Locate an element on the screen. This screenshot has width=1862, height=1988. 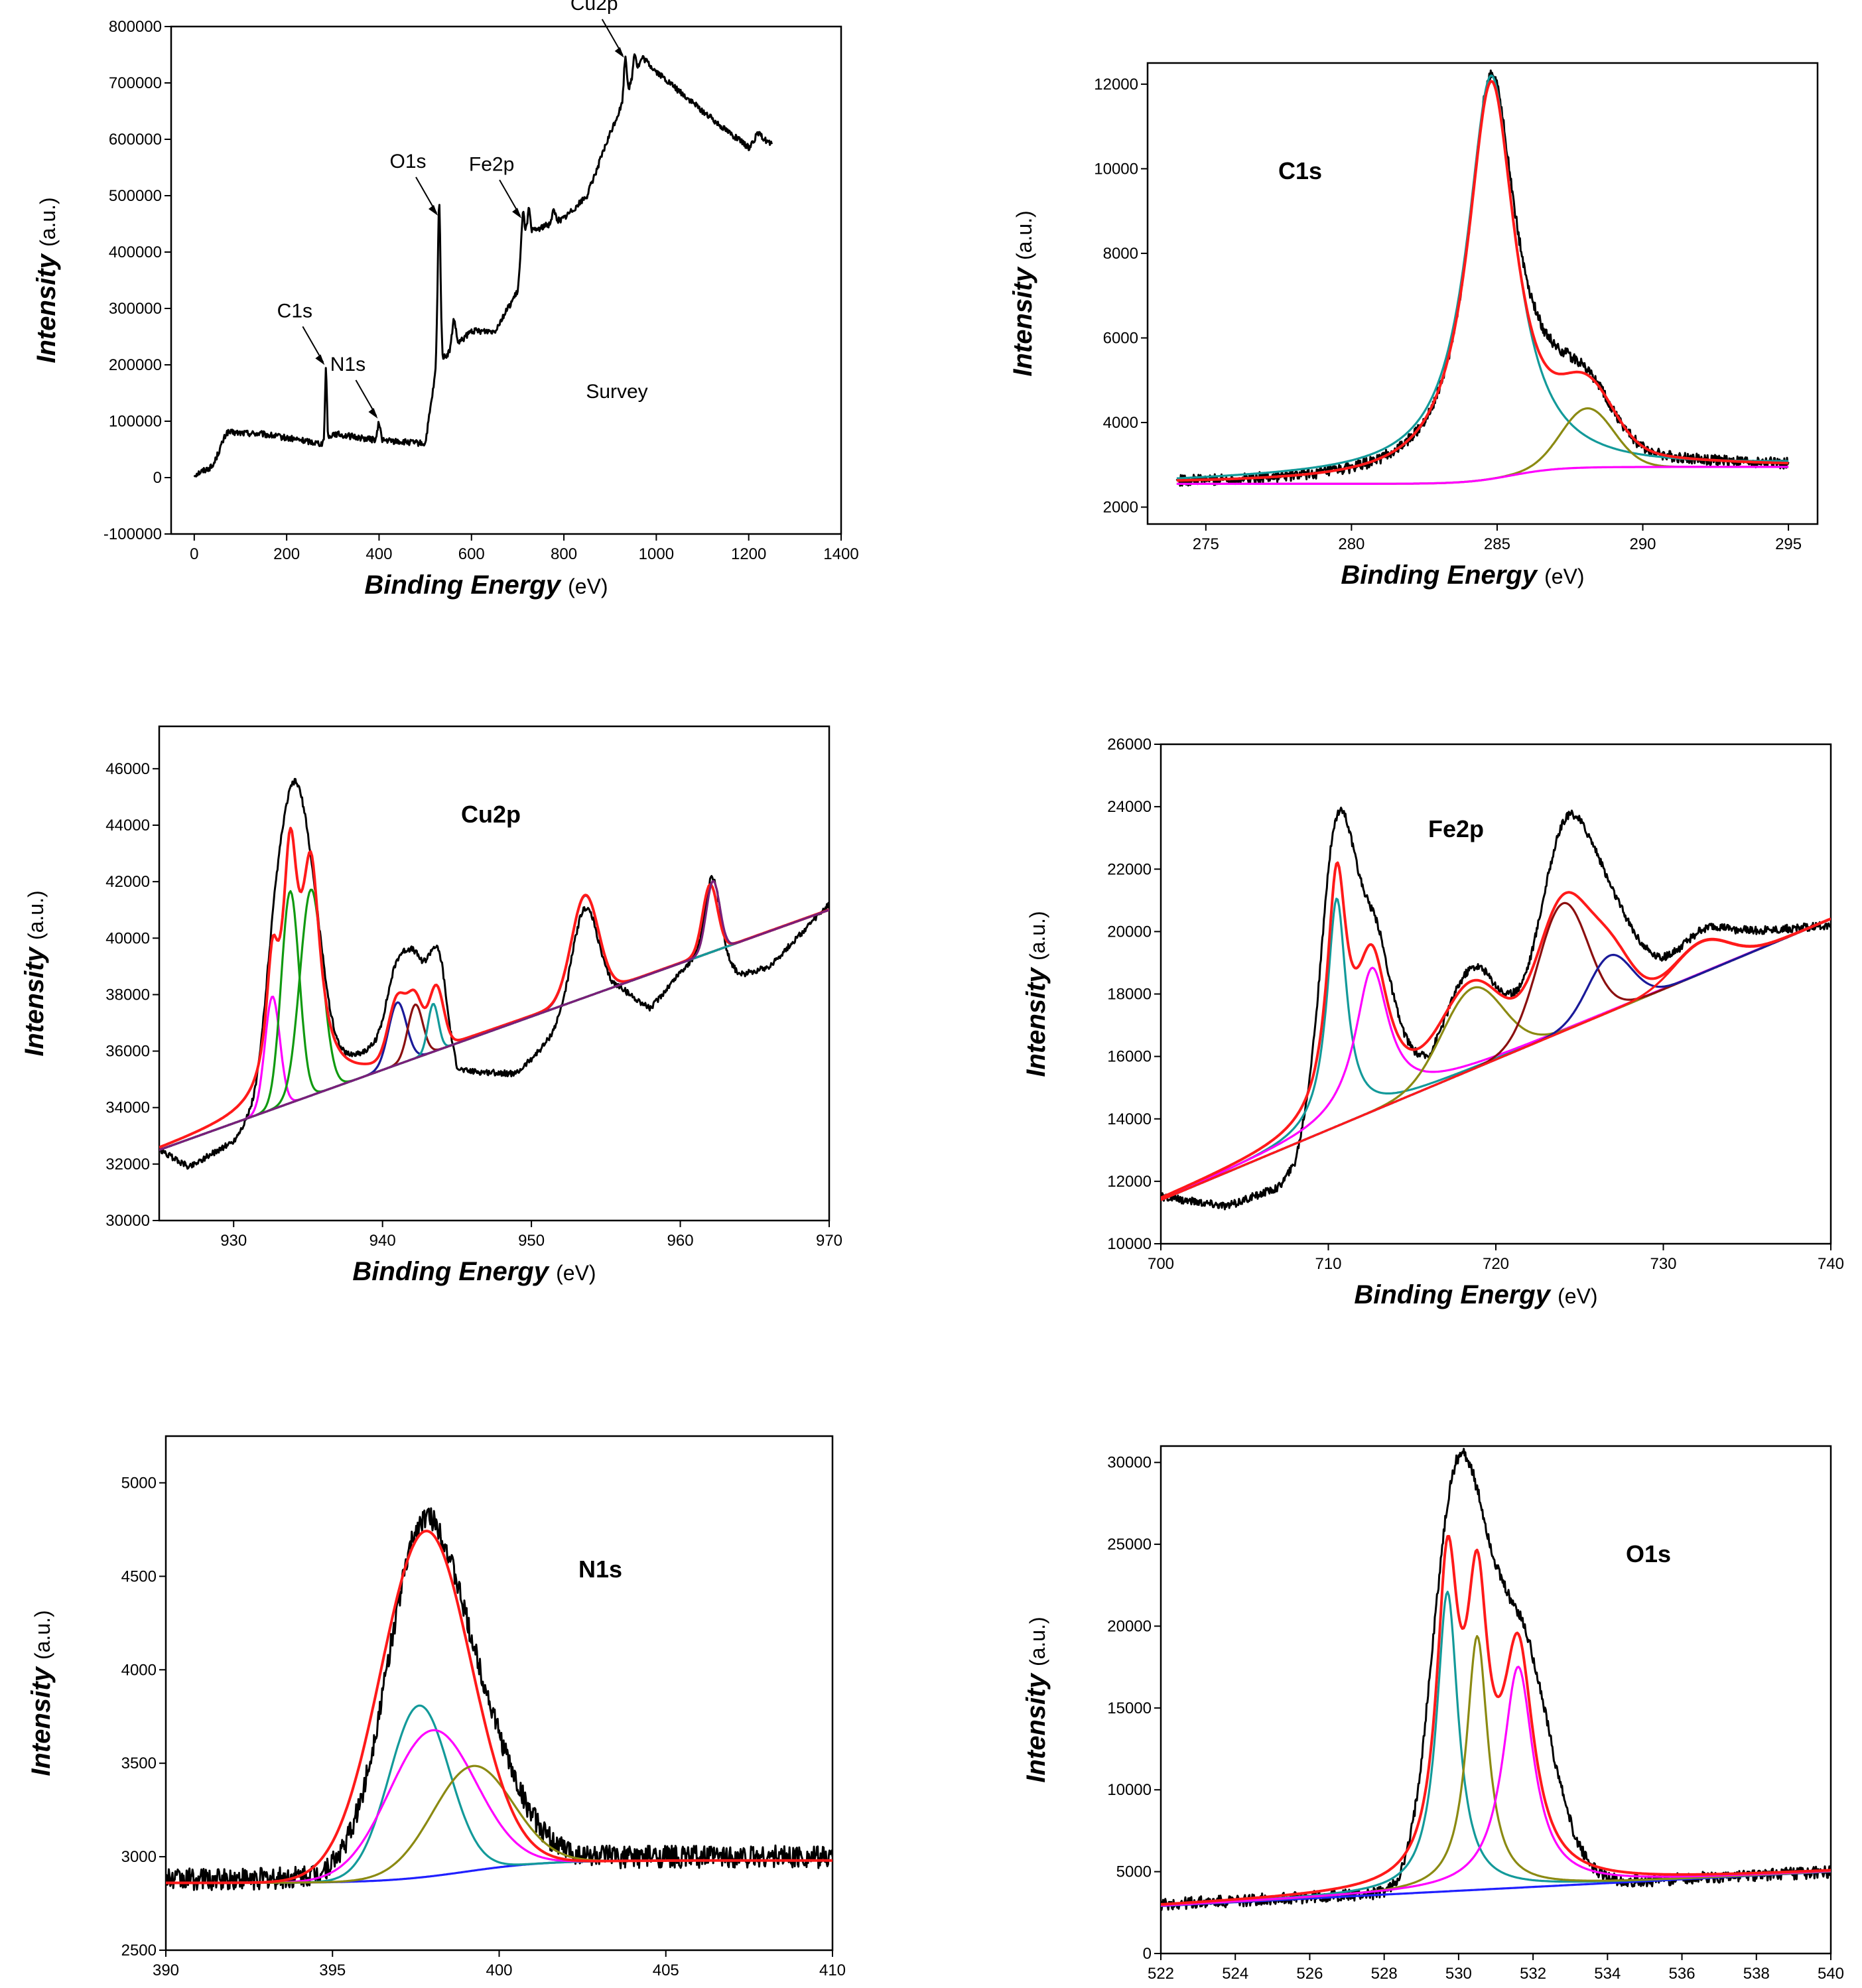
y-tick-label: 38000 is located at coordinates (127, 995).